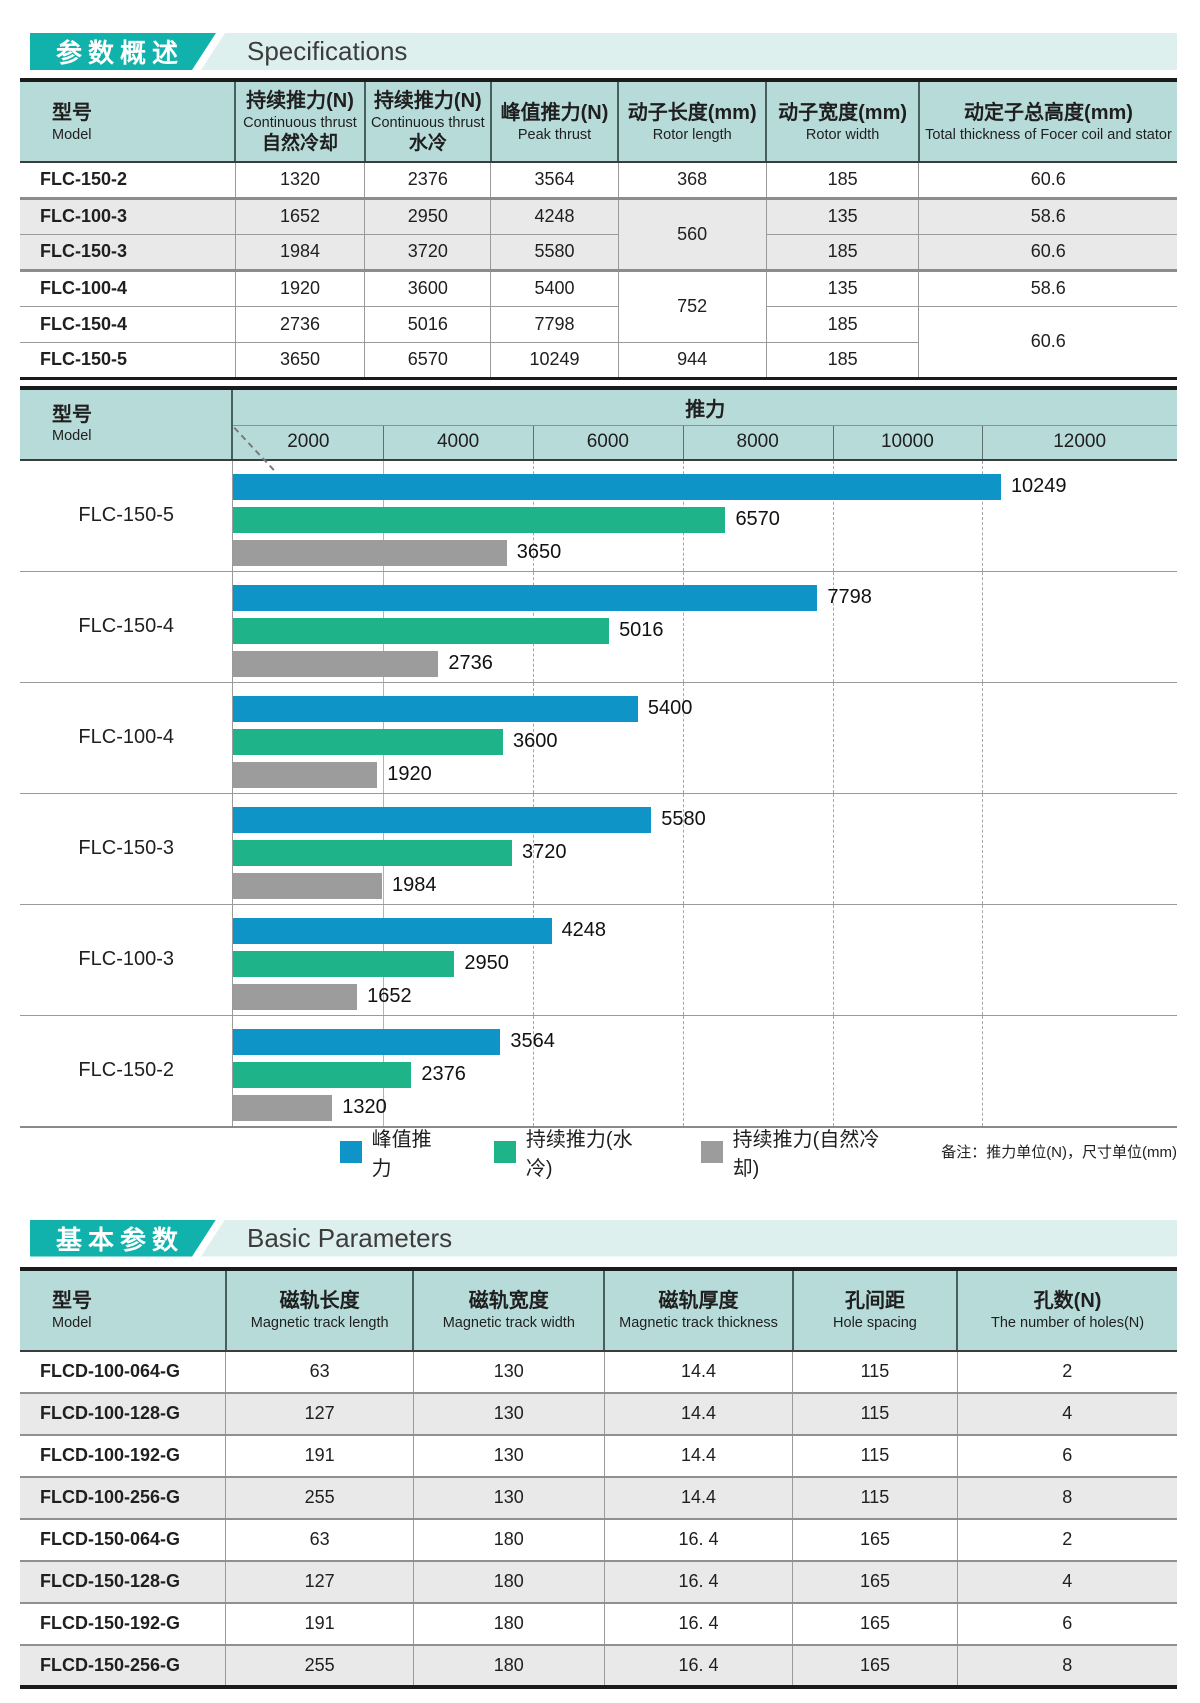 Image resolution: width=1200 pixels, height=1703 pixels. I want to click on legend-label: 持续推力(水冷), so click(579, 1154).